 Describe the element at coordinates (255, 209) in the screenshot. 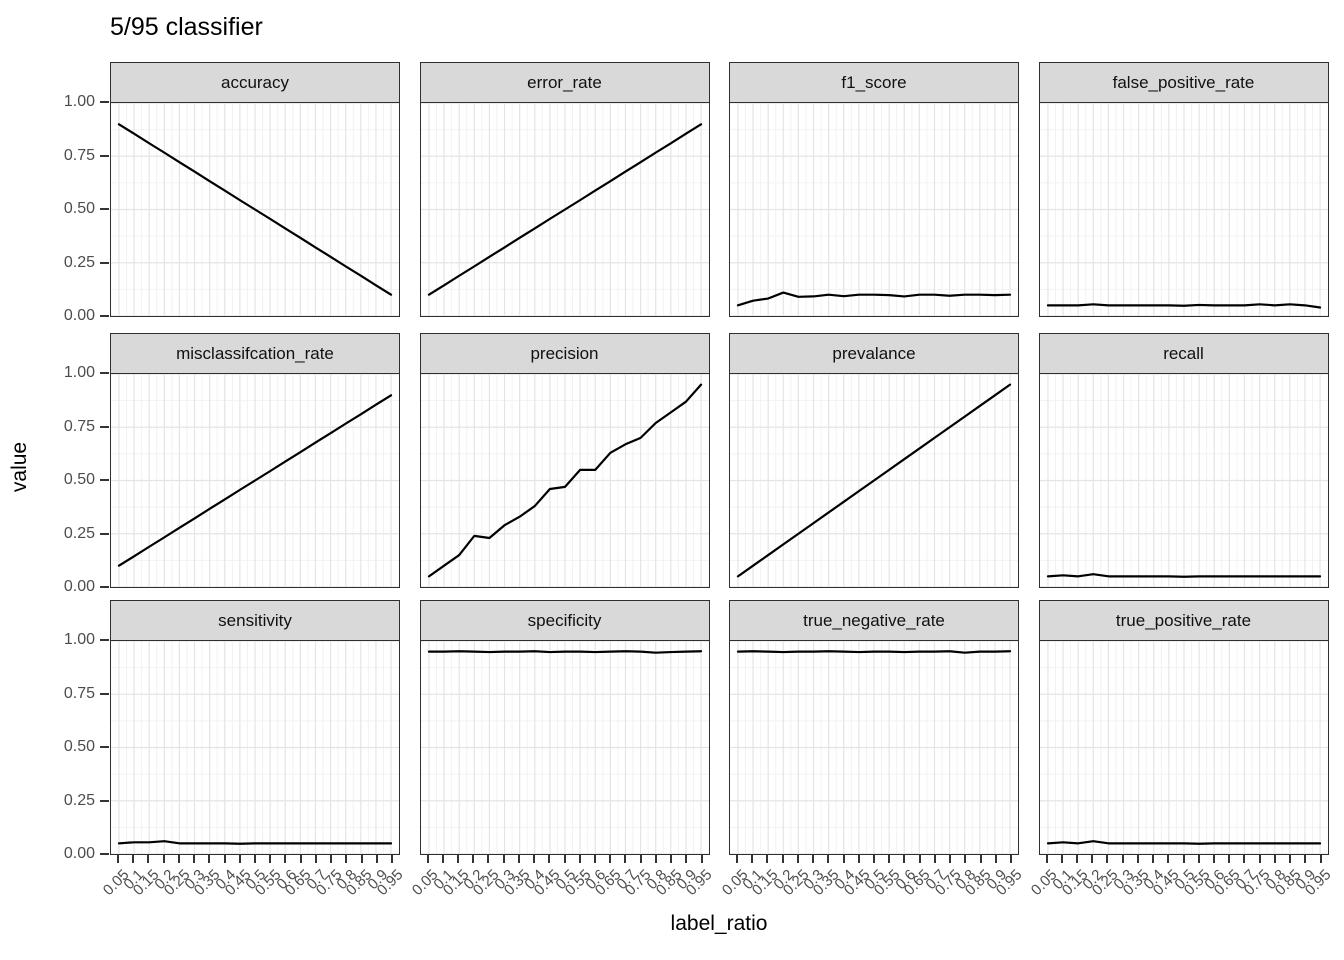

I see `data-line-accuracy` at that location.